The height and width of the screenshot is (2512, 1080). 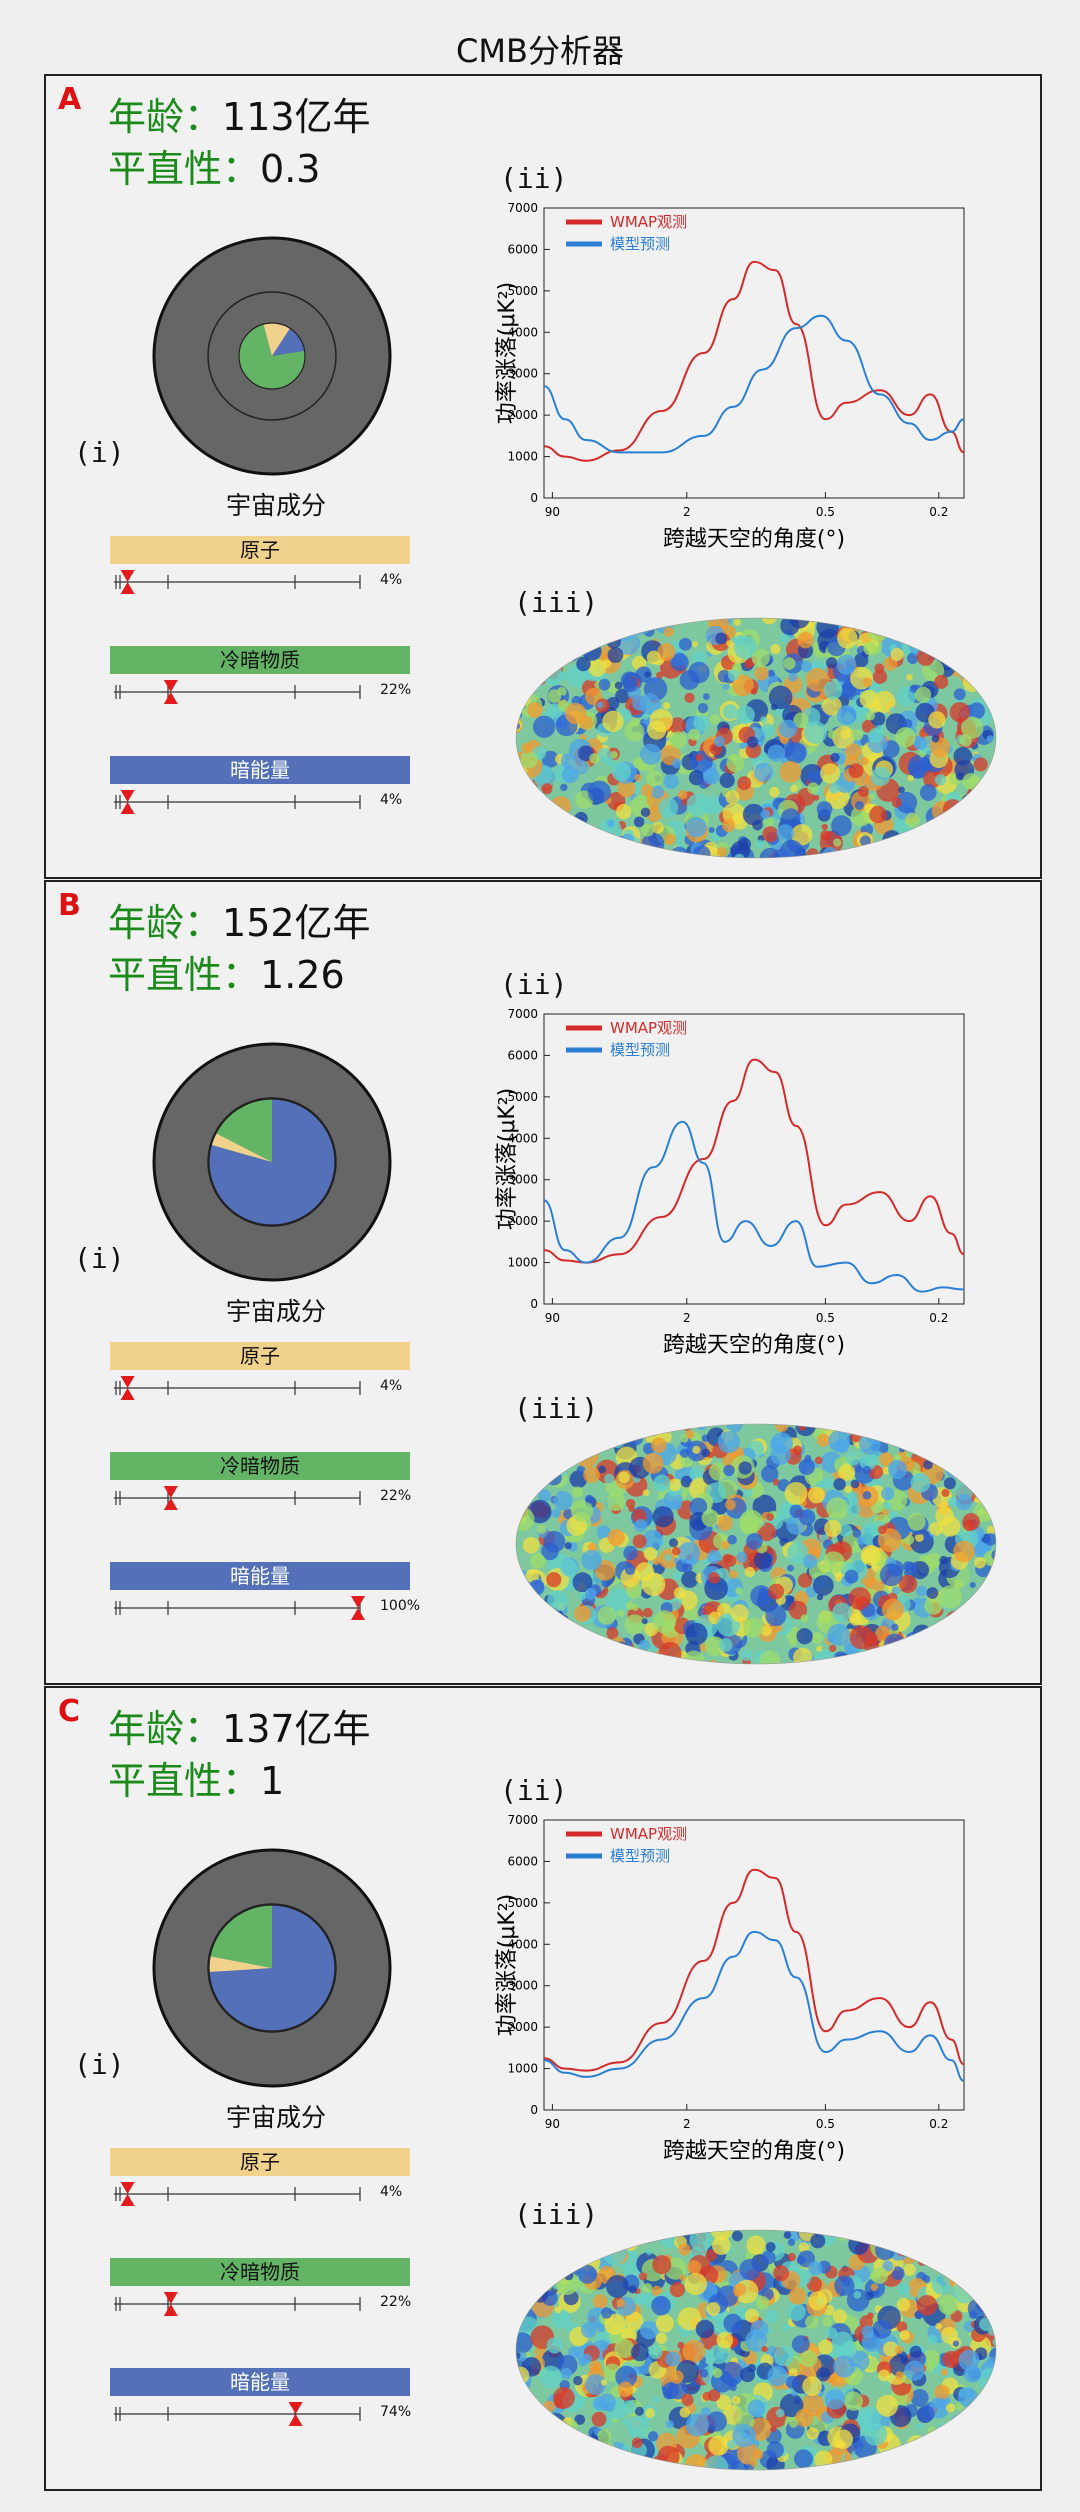 I want to click on age-value: 113亿年, so click(x=296, y=117).